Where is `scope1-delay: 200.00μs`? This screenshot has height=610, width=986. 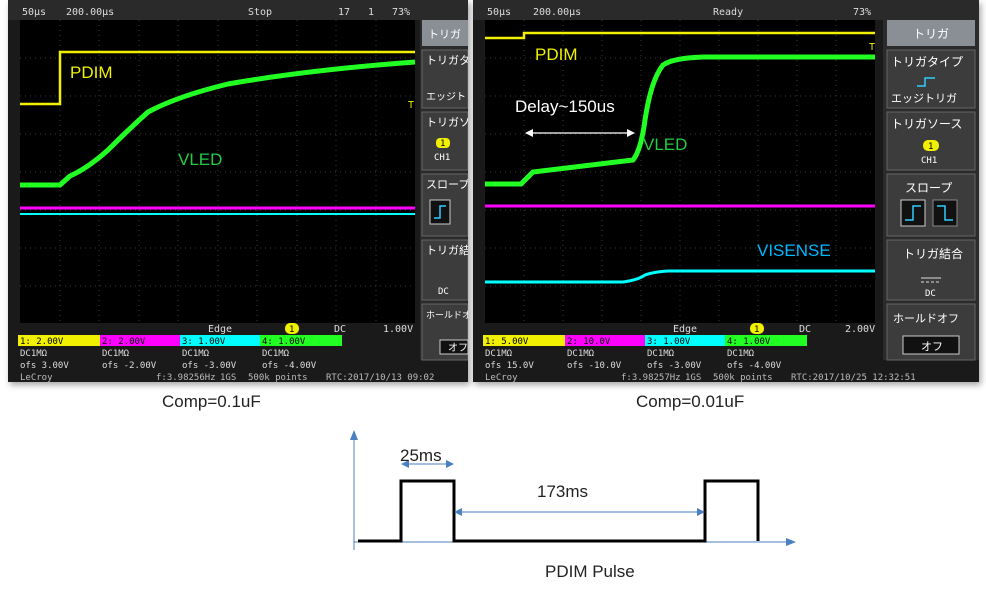 scope1-delay: 200.00μs is located at coordinates (90, 12).